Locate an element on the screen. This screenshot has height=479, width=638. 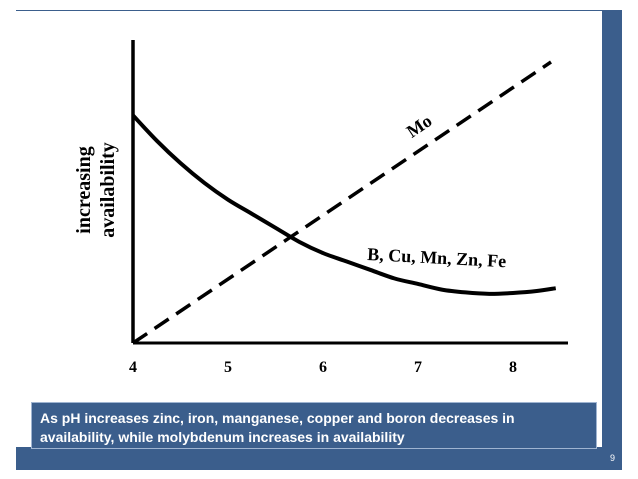
x-tick-label: 4 is located at coordinates (133, 367).